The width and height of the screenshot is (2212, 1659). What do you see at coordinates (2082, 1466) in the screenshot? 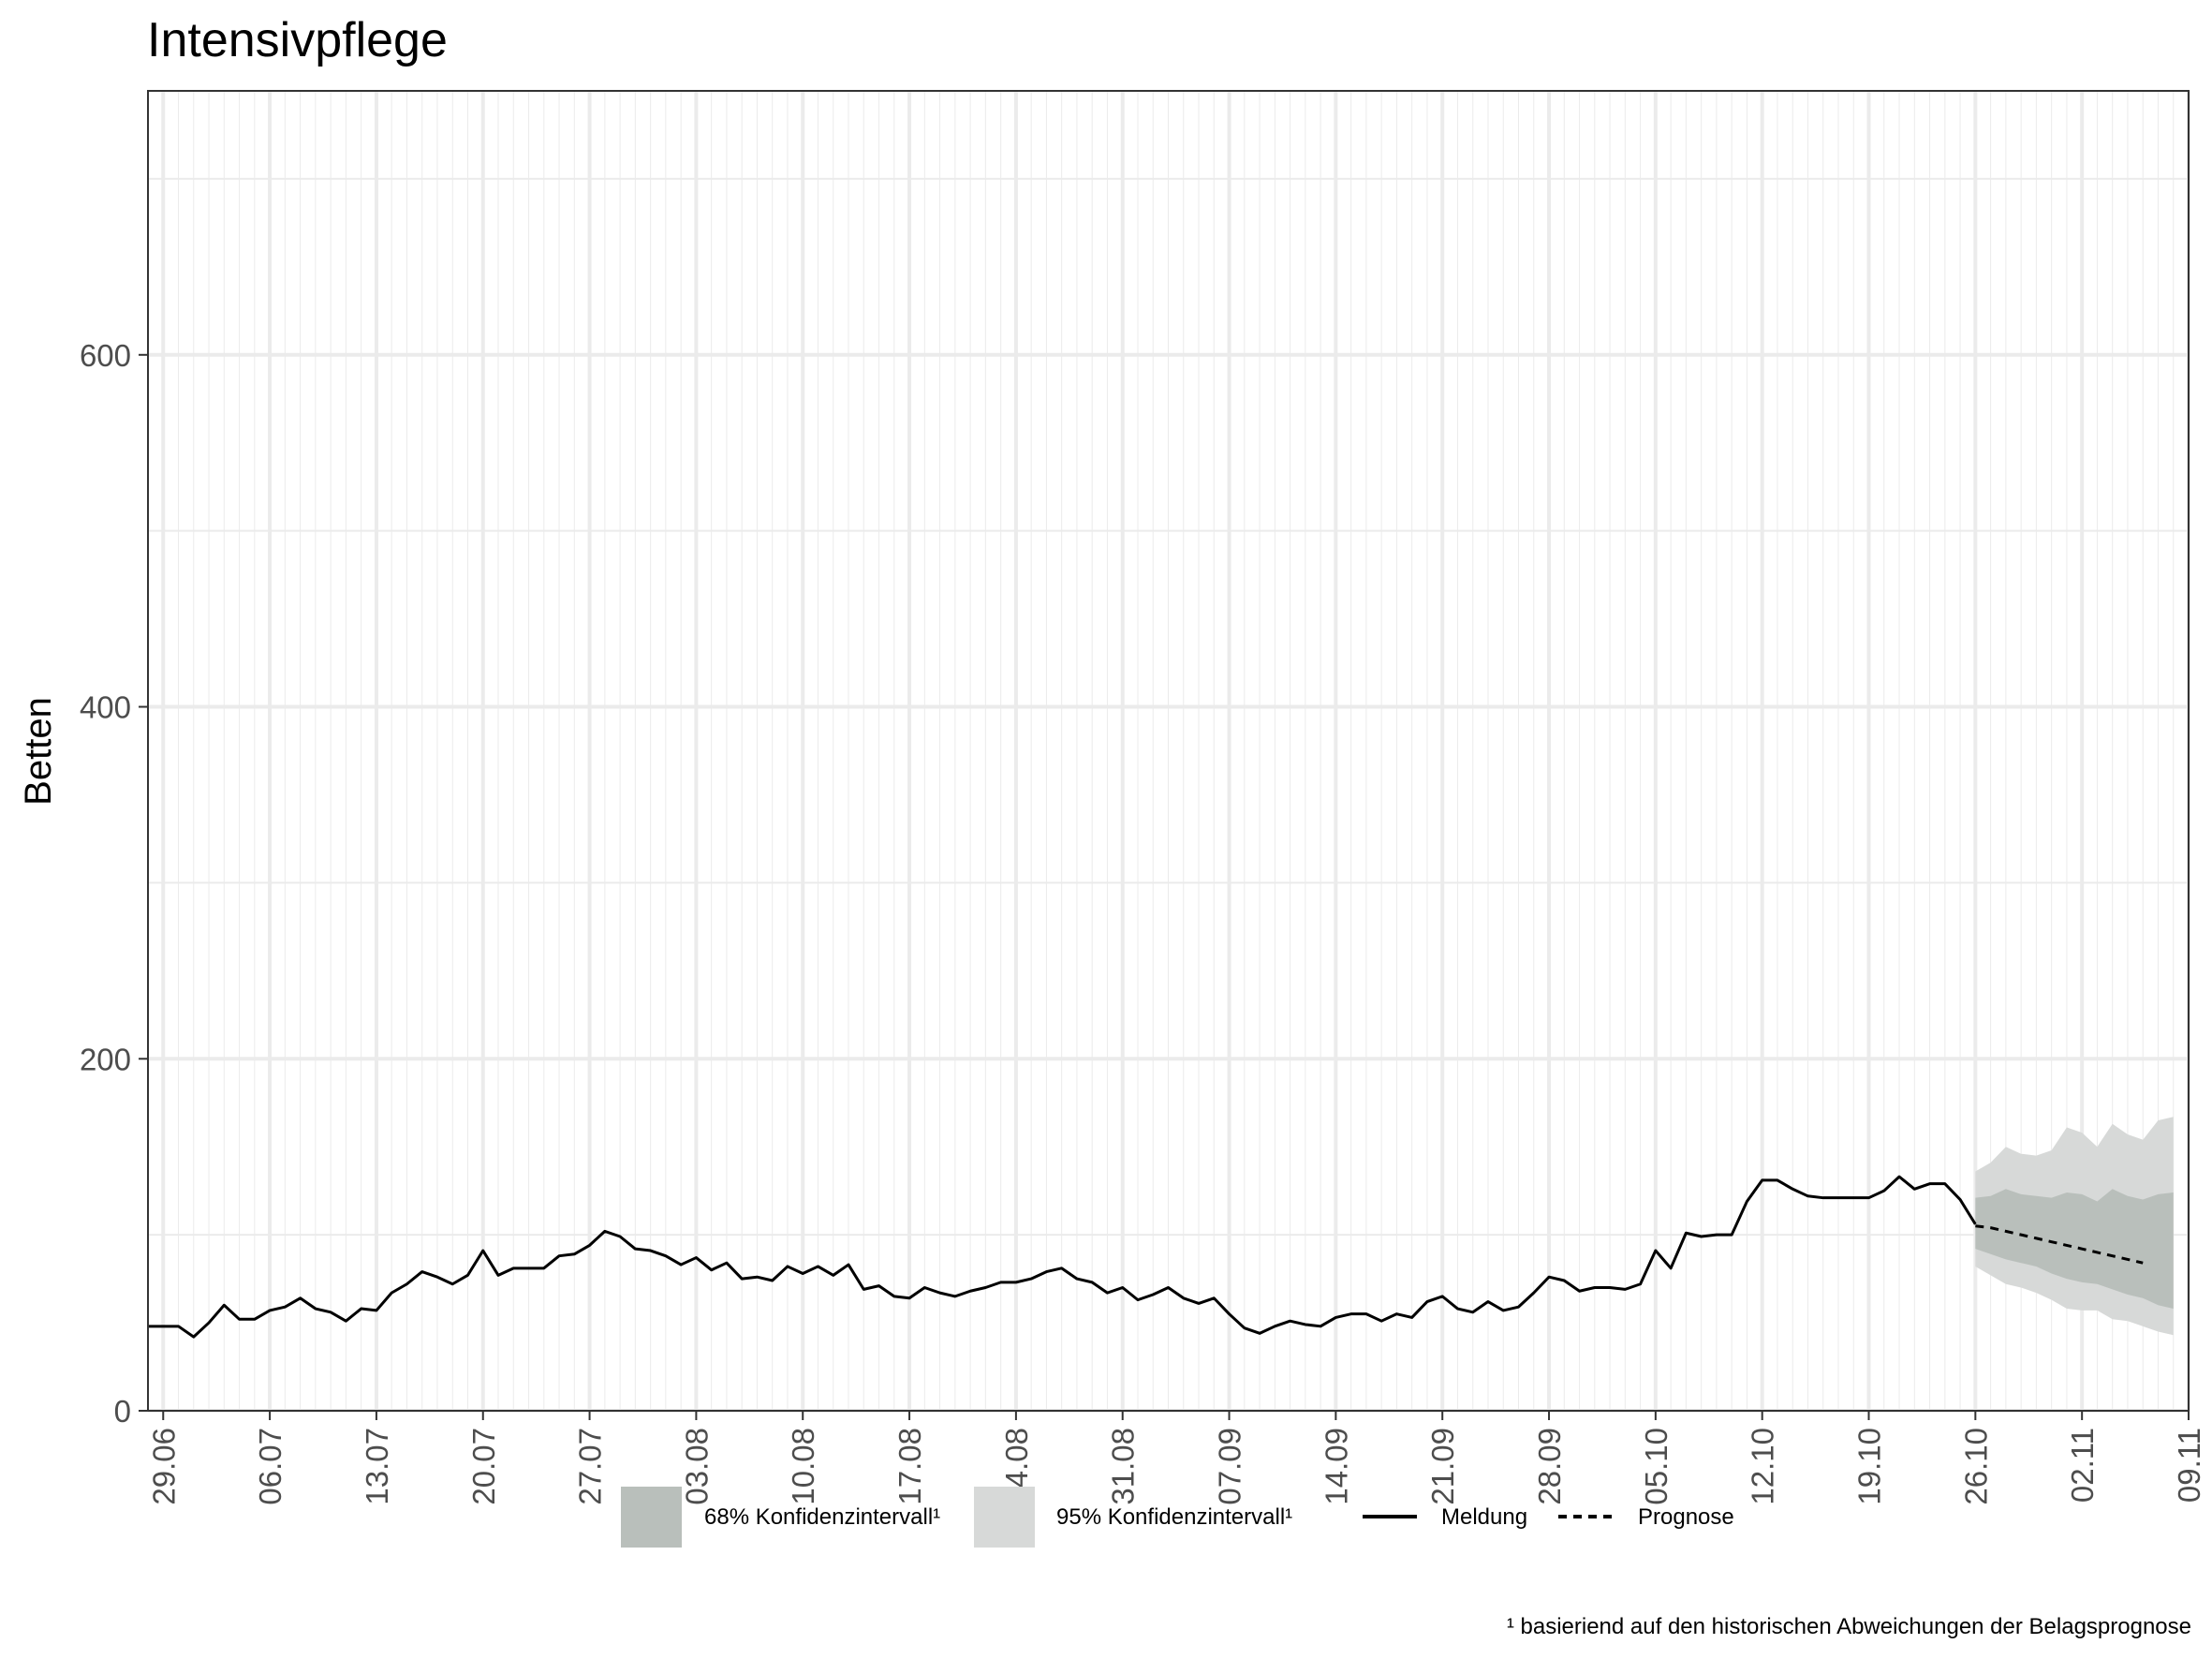
I see `x-tick-label: 02.11` at bounding box center [2082, 1466].